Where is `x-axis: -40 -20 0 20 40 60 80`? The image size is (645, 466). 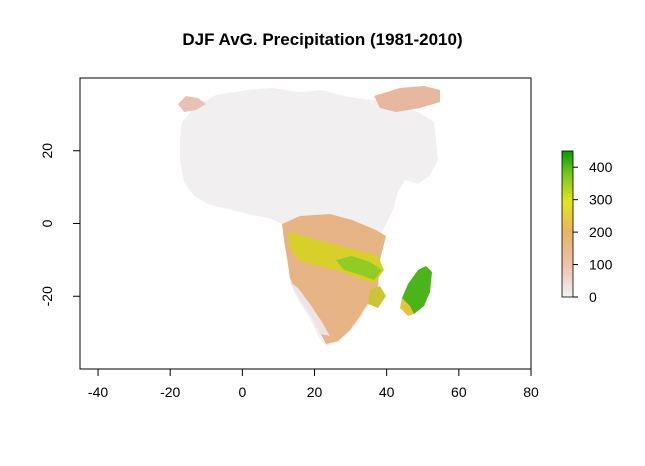 x-axis: -40 -20 0 20 40 60 80 is located at coordinates (313, 384).